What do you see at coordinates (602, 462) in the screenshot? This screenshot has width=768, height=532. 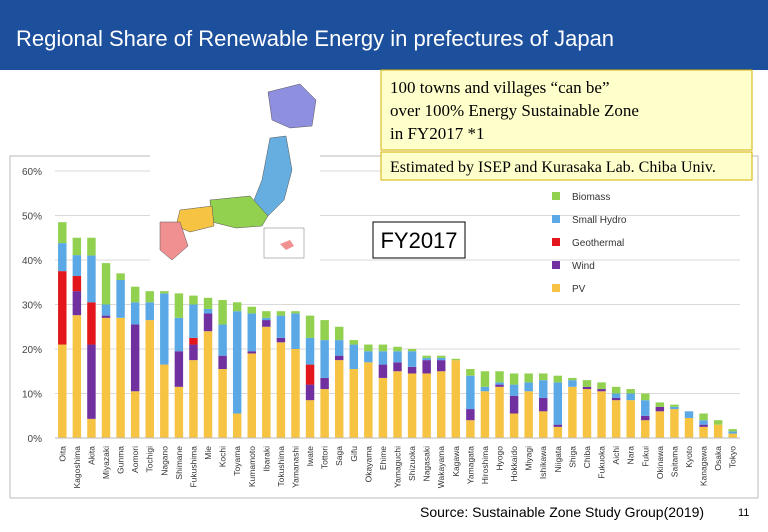 I see `x-tick-label: Fukuoka` at bounding box center [602, 462].